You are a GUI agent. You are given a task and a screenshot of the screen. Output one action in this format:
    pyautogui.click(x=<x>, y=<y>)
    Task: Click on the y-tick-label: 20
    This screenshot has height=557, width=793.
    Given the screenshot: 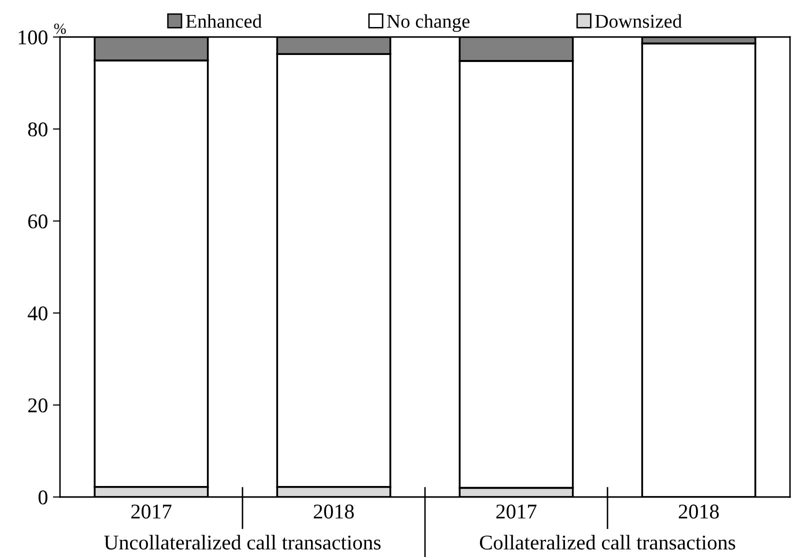 What is the action you would take?
    pyautogui.click(x=38, y=405)
    